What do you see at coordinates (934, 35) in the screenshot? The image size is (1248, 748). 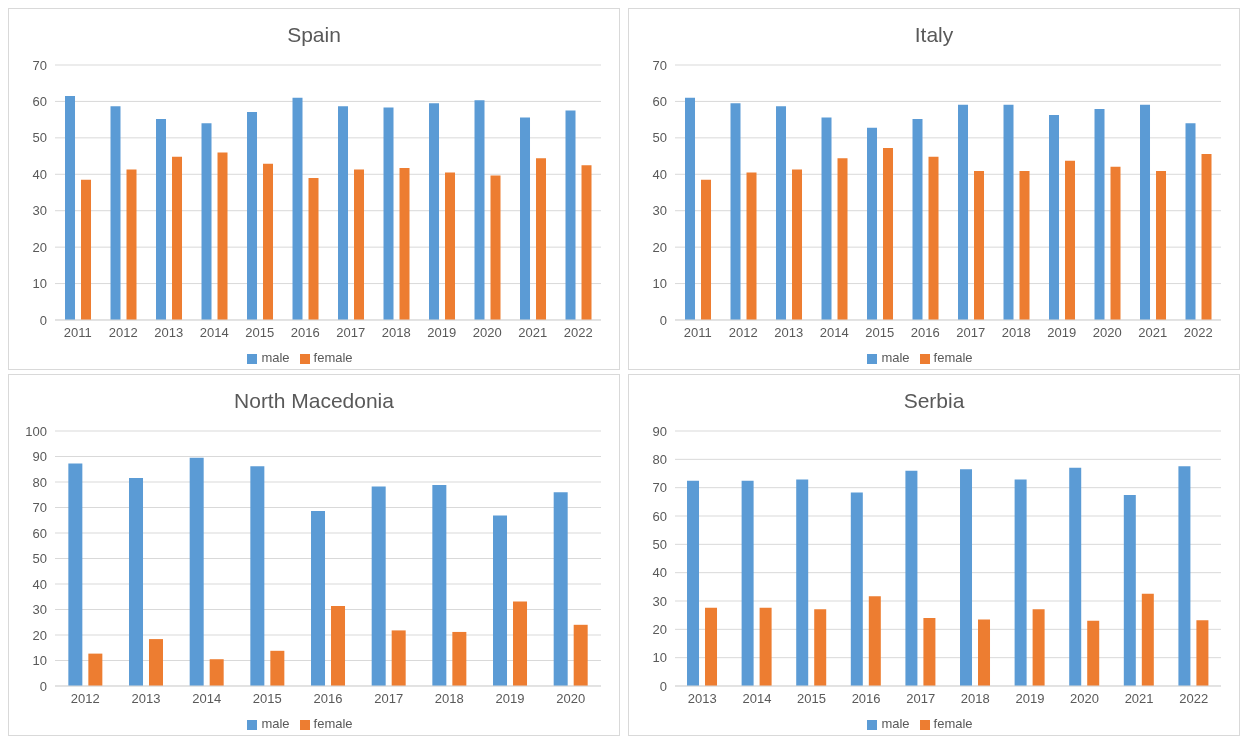 I see `chart-title: Italy` at bounding box center [934, 35].